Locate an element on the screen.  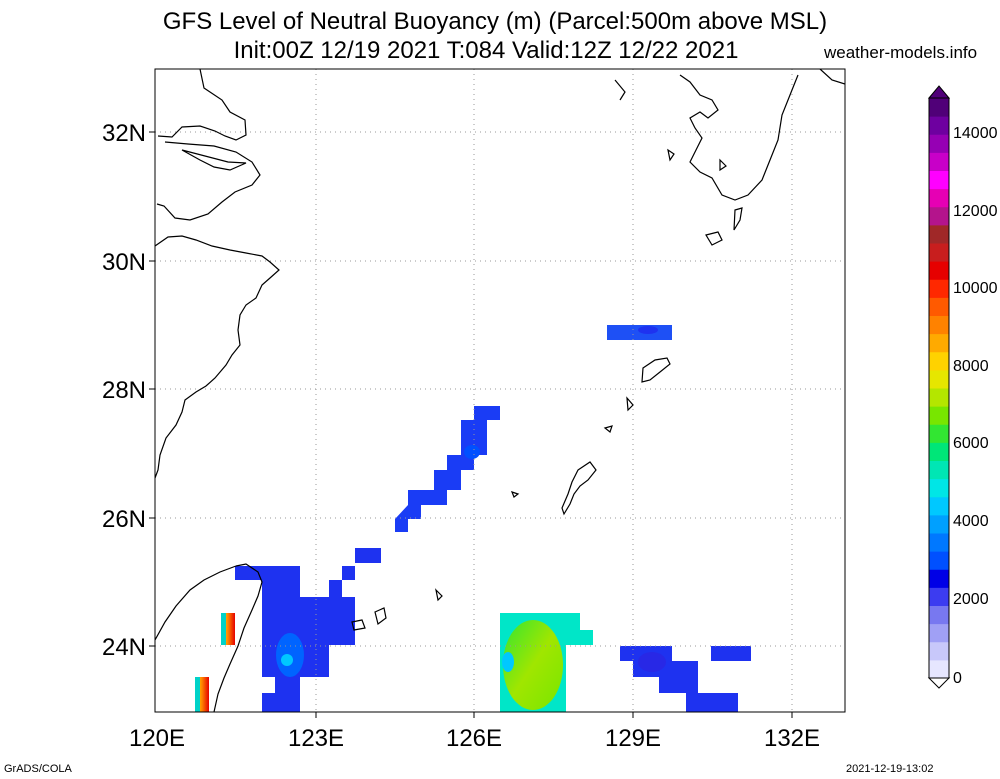
lon-label-126e: 126E is located at coordinates (474, 738).